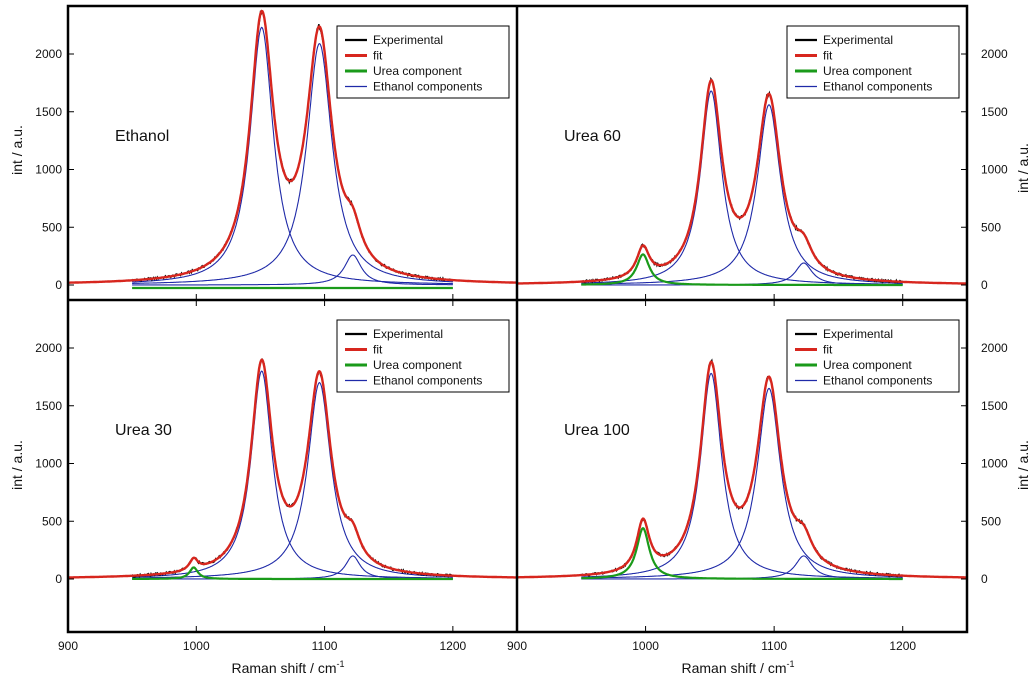 Image resolution: width=1030 pixels, height=685 pixels. What do you see at coordinates (17, 150) in the screenshot?
I see `y-axis-label-left-top: int / a.u.` at bounding box center [17, 150].